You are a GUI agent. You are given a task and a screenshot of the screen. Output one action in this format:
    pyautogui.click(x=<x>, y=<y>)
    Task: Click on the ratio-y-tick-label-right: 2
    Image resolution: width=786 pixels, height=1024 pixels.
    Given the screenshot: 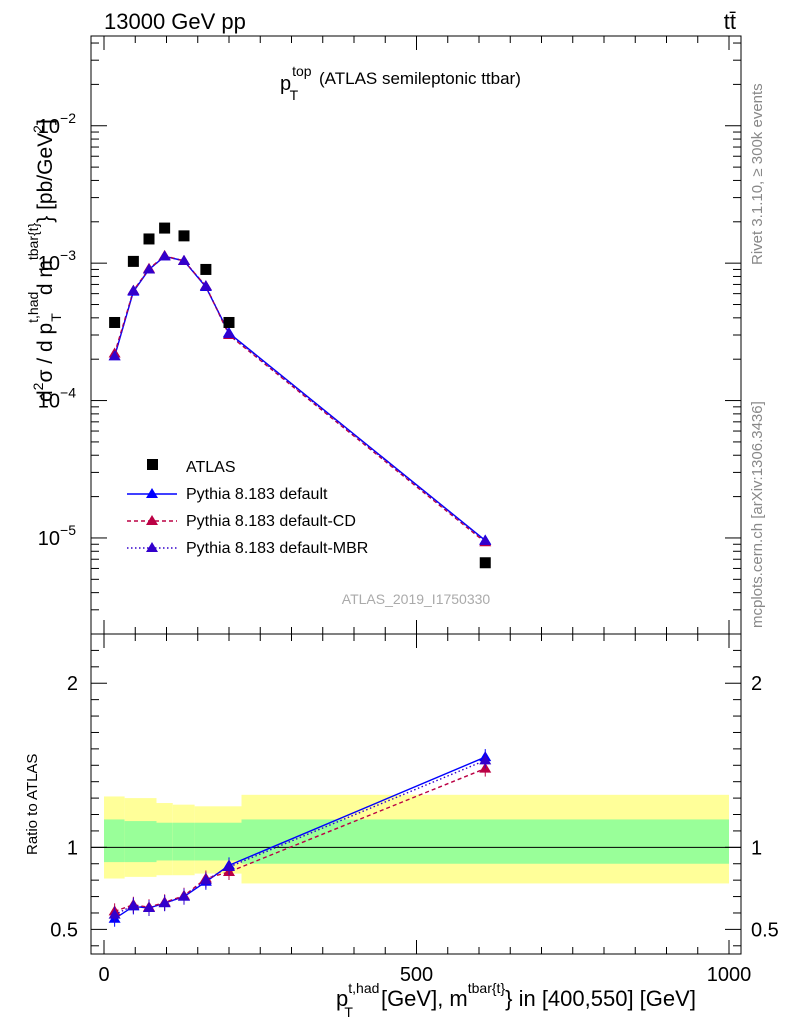 What is the action you would take?
    pyautogui.click(x=756, y=684)
    